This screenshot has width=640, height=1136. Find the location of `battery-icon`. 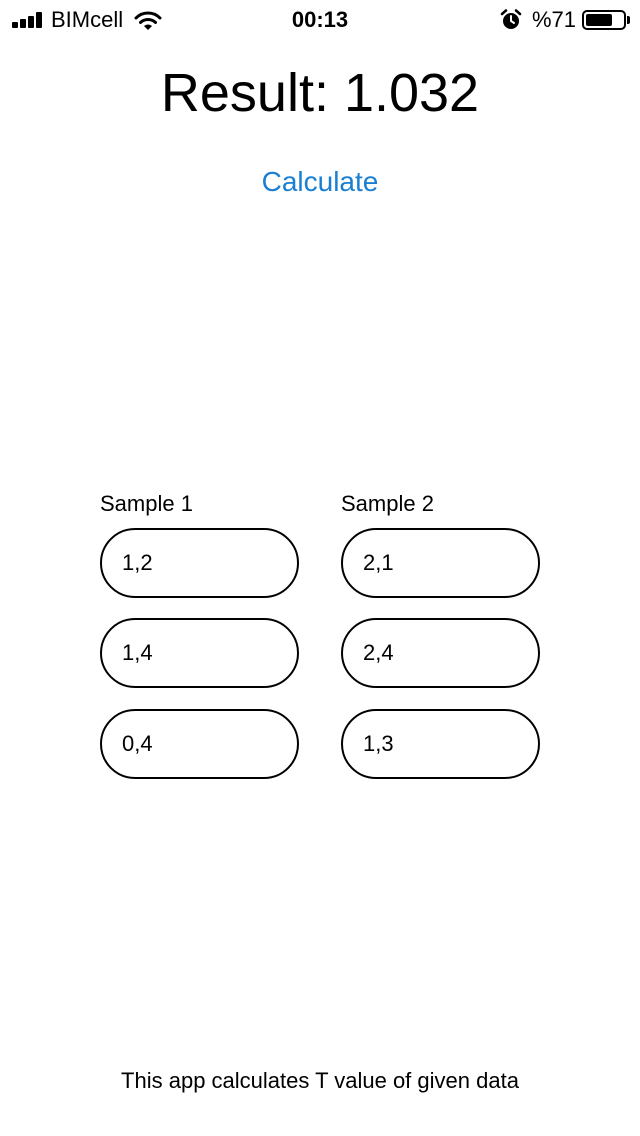

battery-icon is located at coordinates (604, 20).